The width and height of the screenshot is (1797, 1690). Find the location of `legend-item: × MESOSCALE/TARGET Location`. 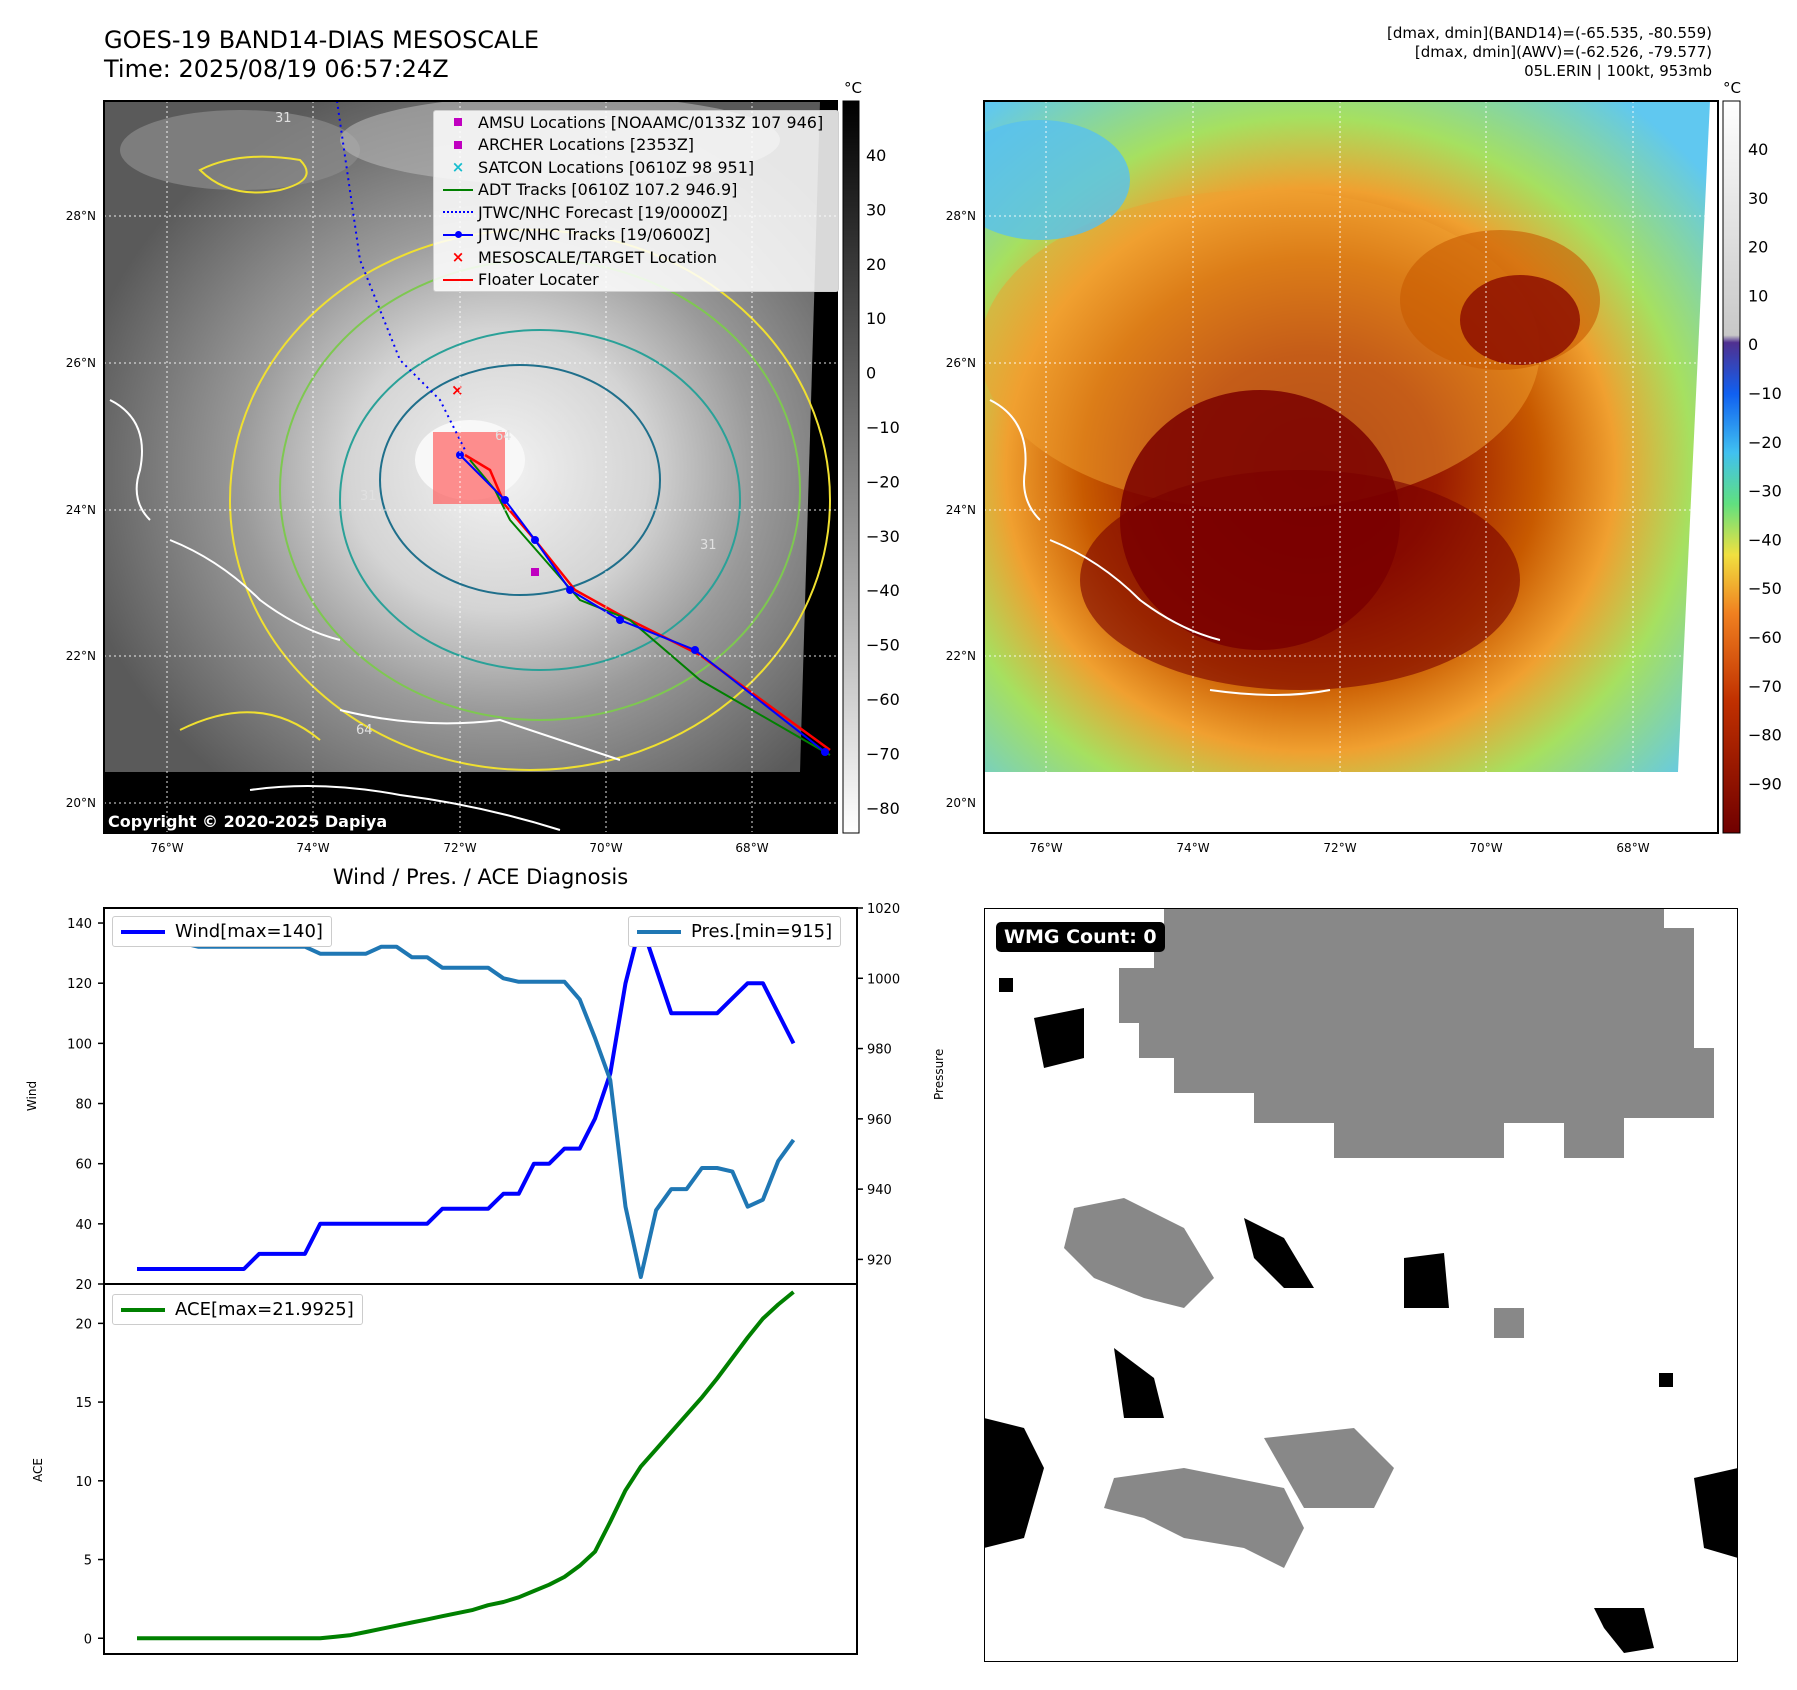

legend-item: × MESOSCALE/TARGET Location is located at coordinates (636, 257).